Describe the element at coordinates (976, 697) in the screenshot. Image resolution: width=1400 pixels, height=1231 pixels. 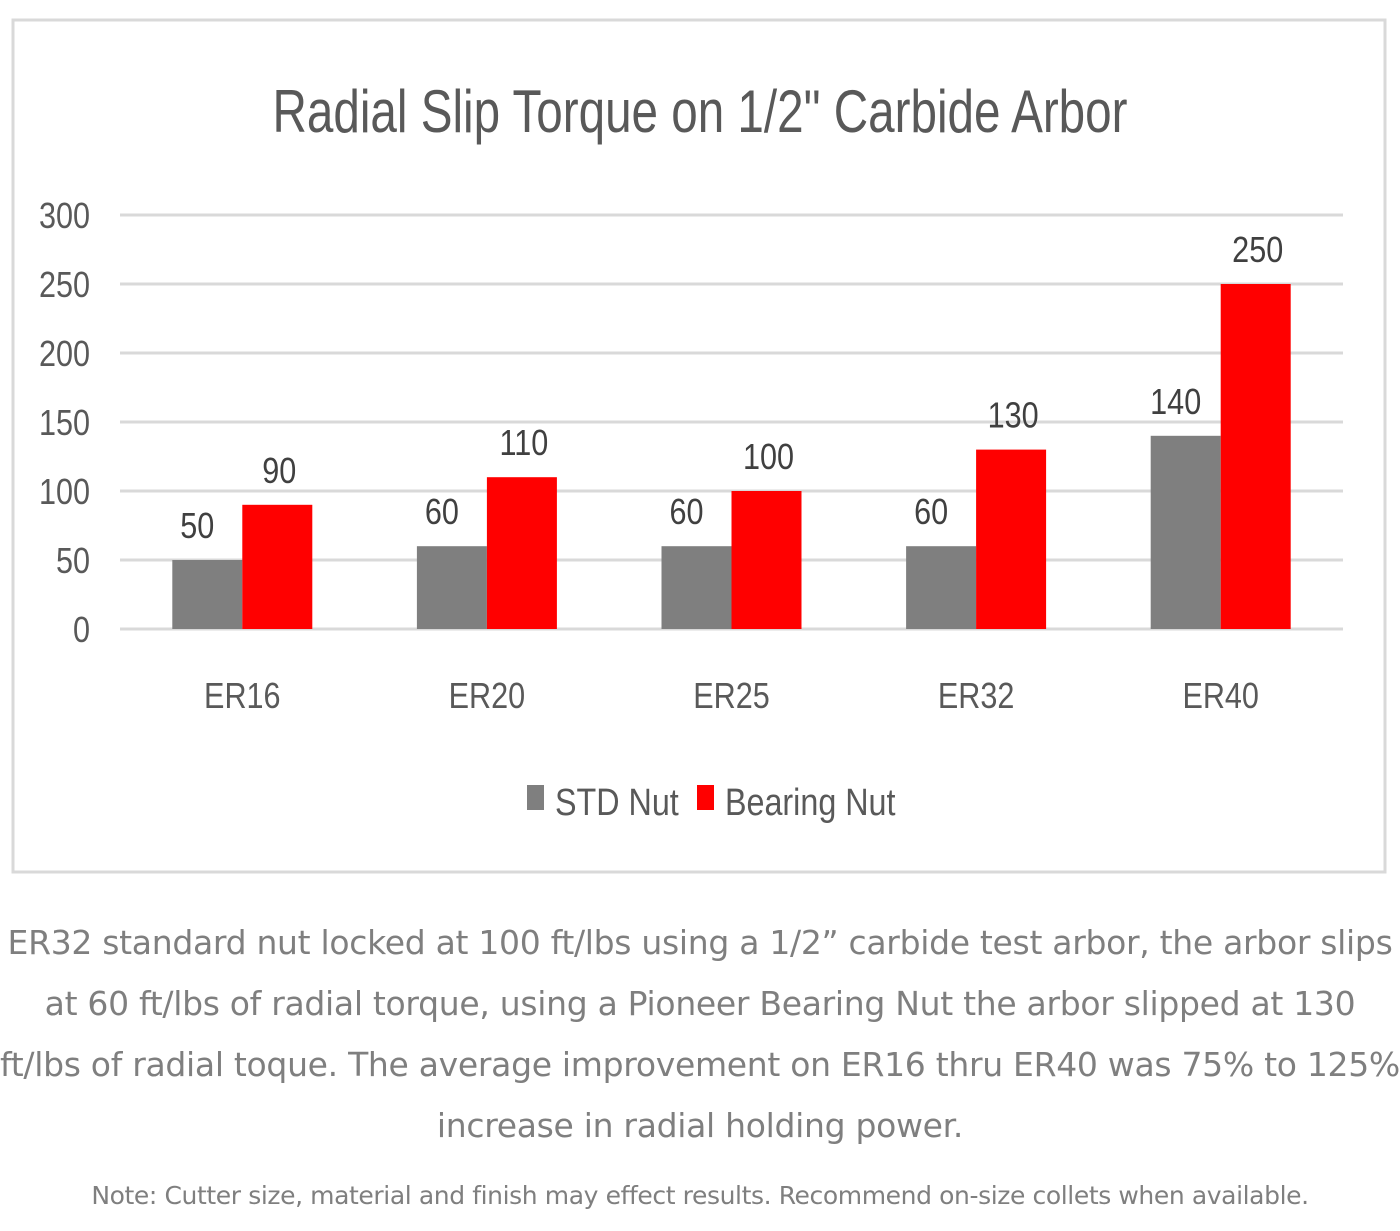
I see `x-tick-label: ER32` at that location.